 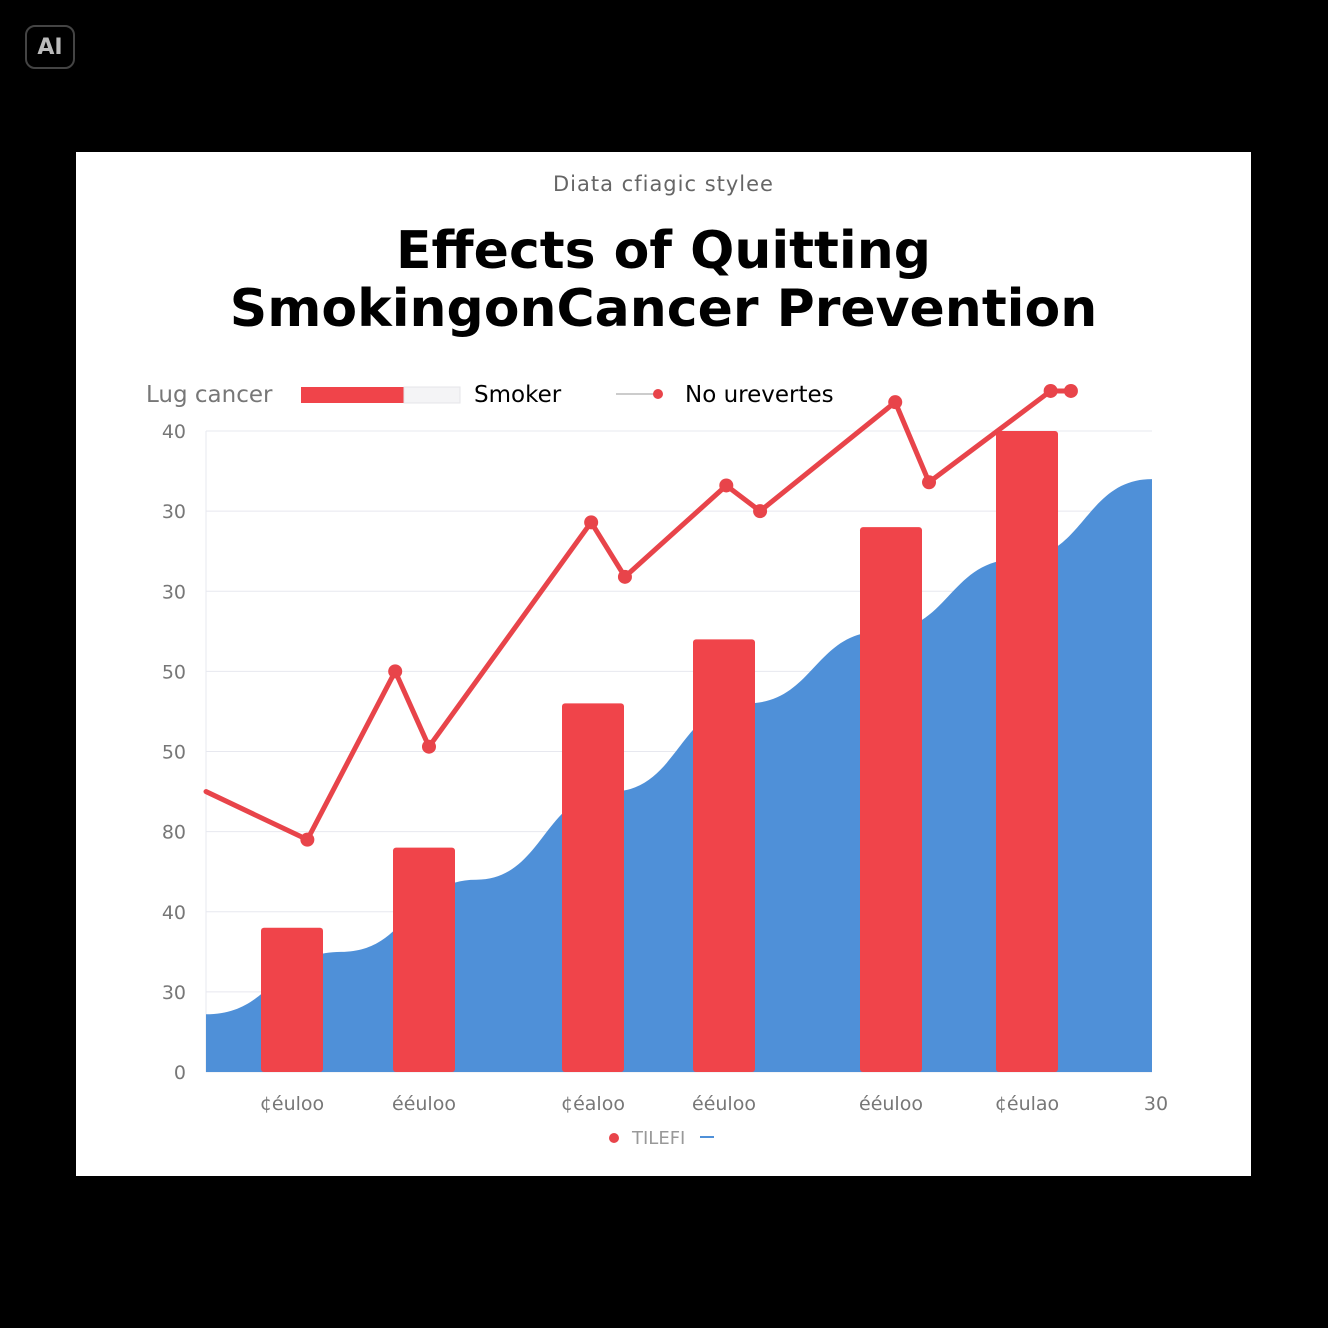 I want to click on bottom-legend: TILEFI, so click(x=661, y=1138).